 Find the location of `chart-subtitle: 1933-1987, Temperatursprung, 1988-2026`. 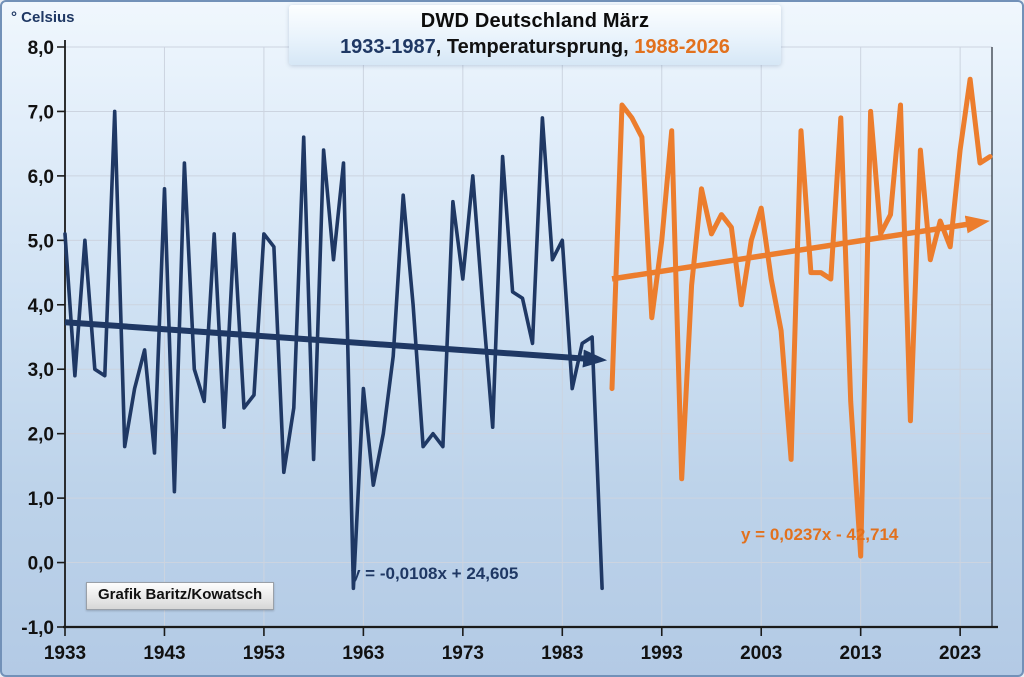

chart-subtitle: 1933-1987, Temperatursprung, 1988-2026 is located at coordinates (535, 47).